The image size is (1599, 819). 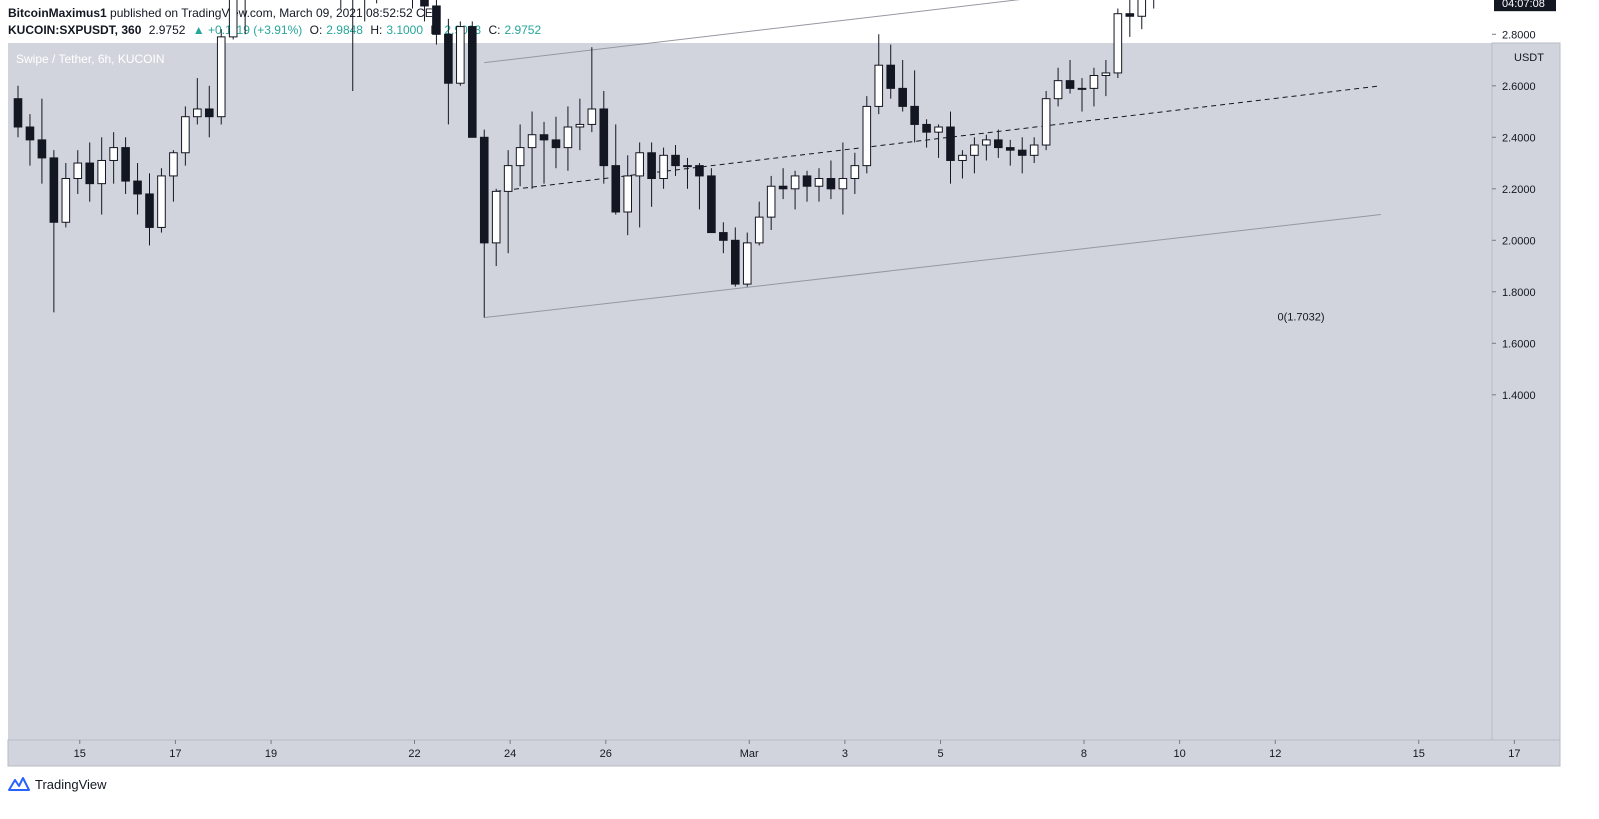 I want to click on tradingview-logo-icon, so click(x=19, y=784).